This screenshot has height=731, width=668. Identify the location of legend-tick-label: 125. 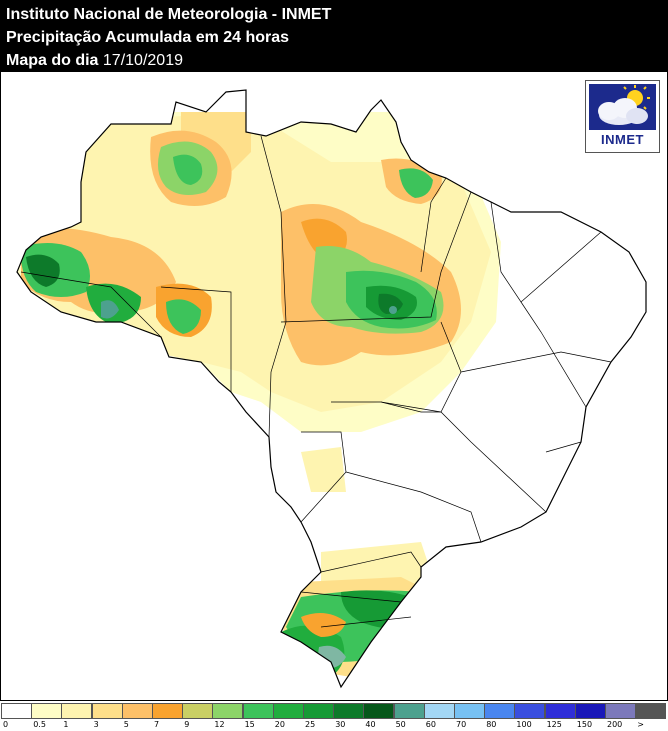
(554, 724).